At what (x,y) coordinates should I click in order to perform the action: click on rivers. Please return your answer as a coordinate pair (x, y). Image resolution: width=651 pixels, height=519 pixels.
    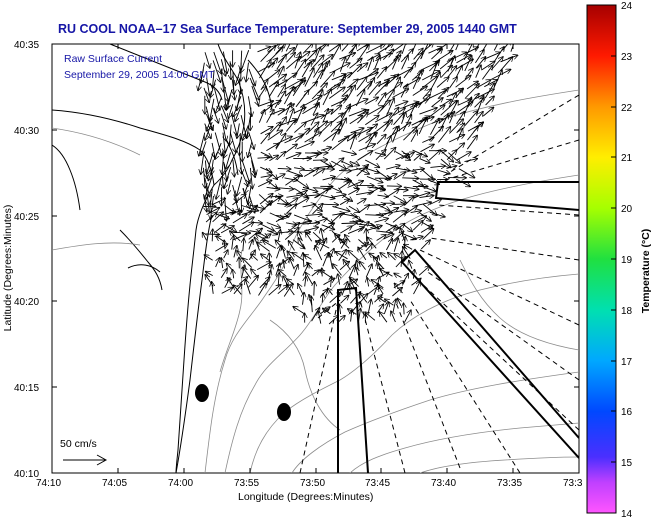
    Looking at the image, I should click on (96, 189).